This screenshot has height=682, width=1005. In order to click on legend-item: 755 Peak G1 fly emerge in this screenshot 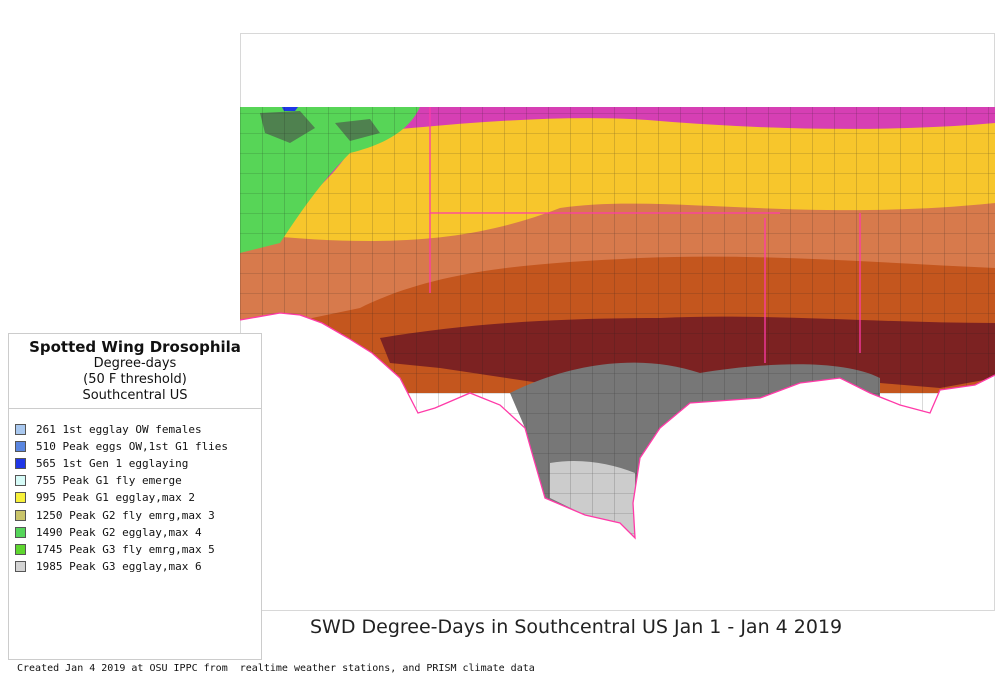, I will do `click(121, 480)`.